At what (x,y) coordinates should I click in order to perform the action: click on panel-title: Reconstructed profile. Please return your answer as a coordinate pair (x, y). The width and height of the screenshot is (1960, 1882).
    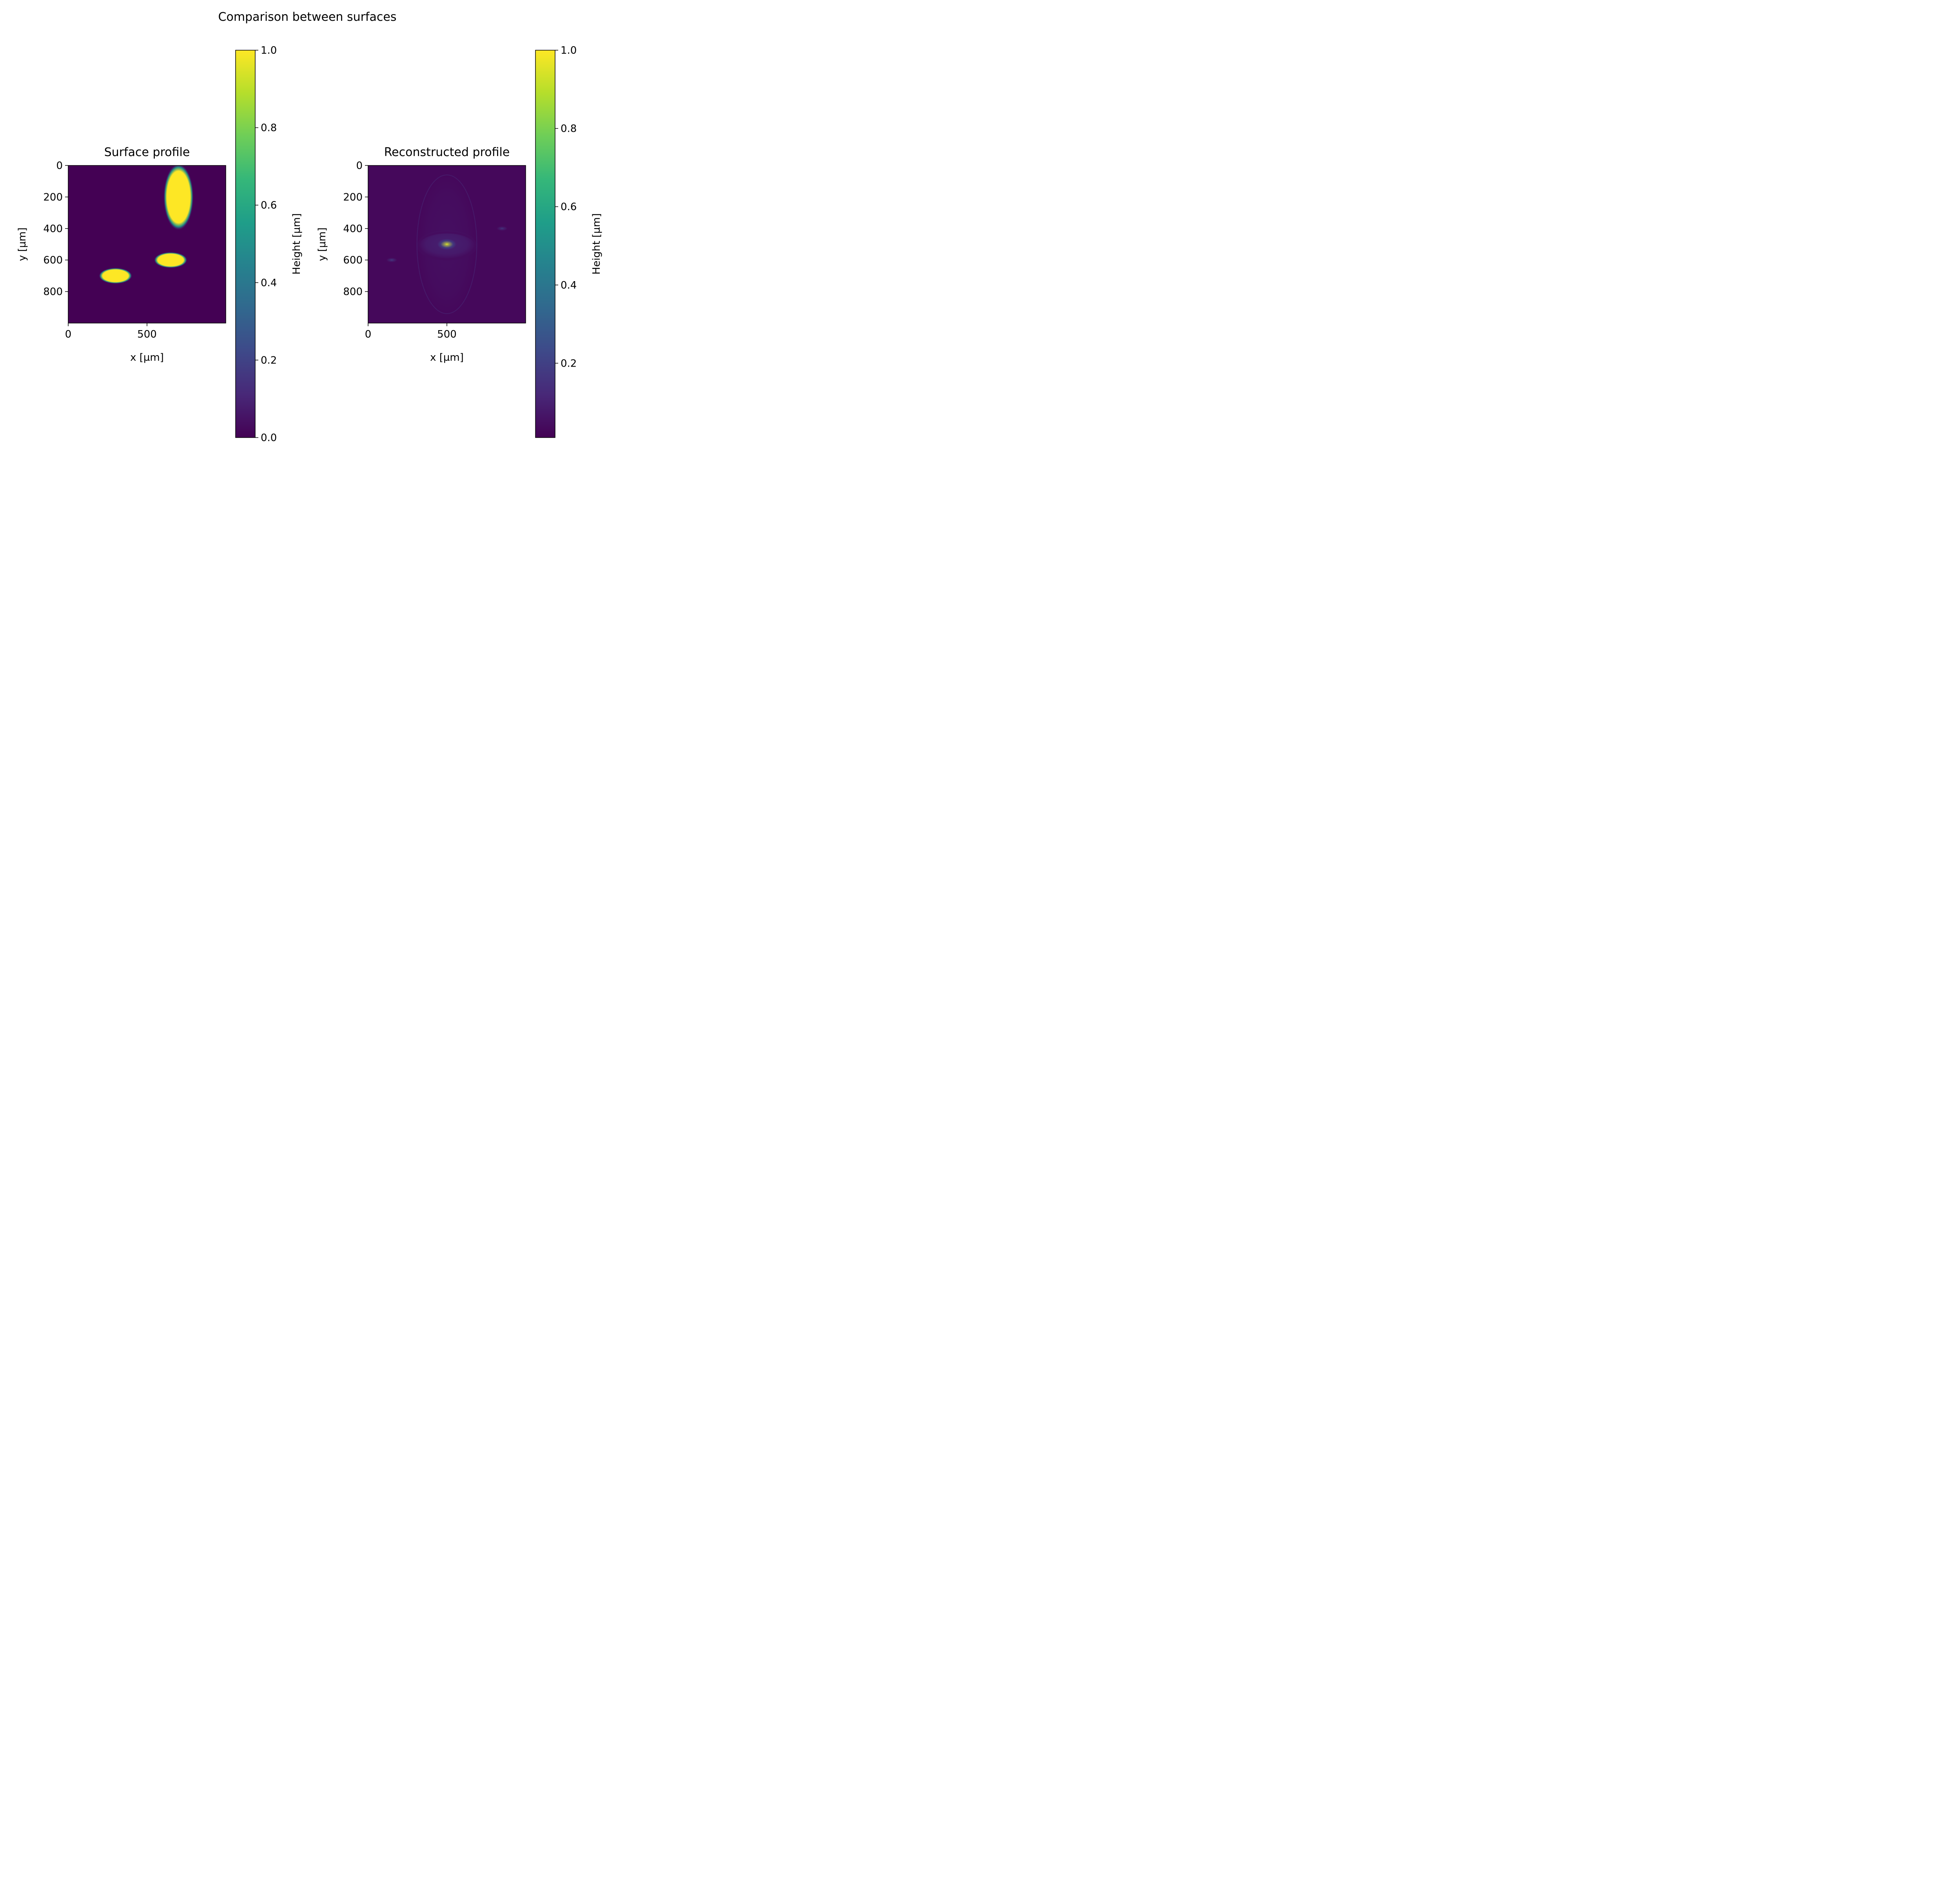
    Looking at the image, I should click on (447, 152).